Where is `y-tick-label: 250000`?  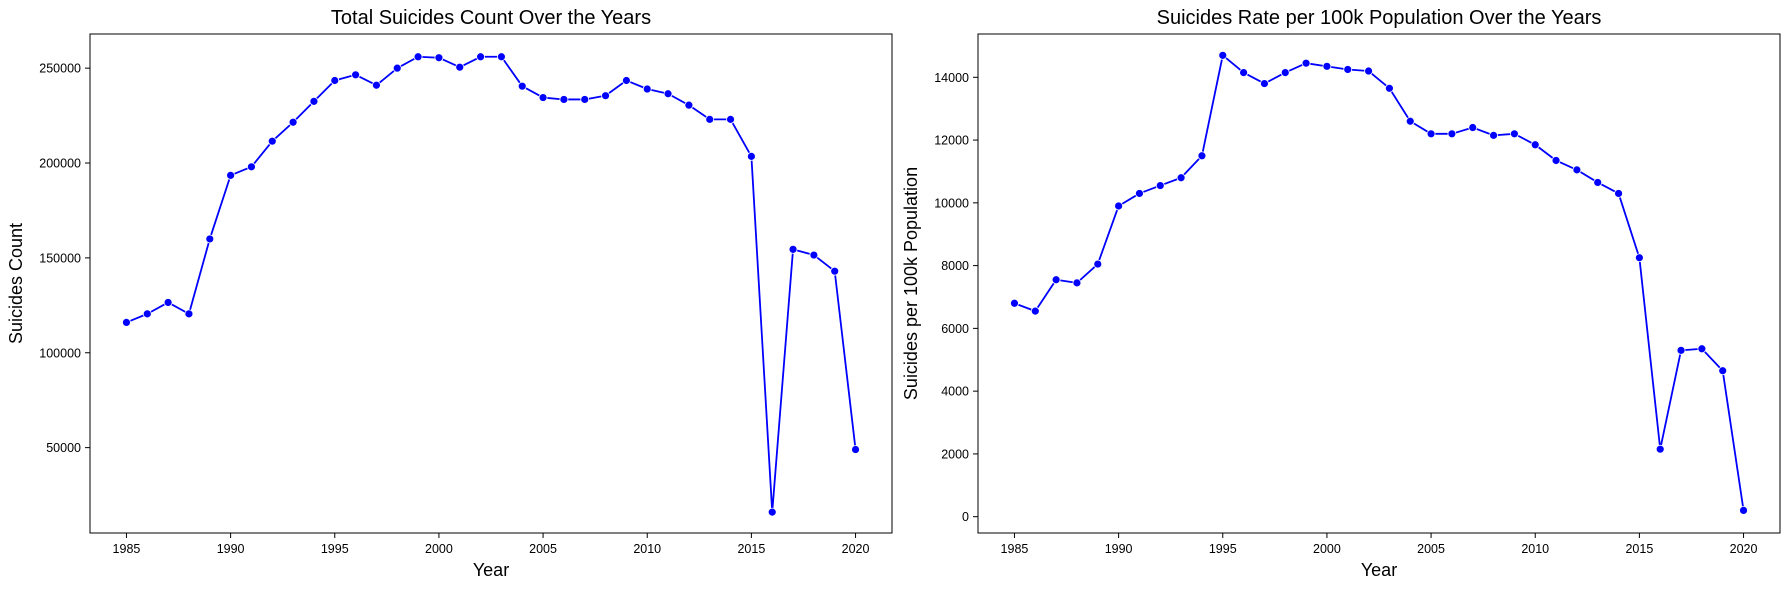
y-tick-label: 250000 is located at coordinates (60, 69).